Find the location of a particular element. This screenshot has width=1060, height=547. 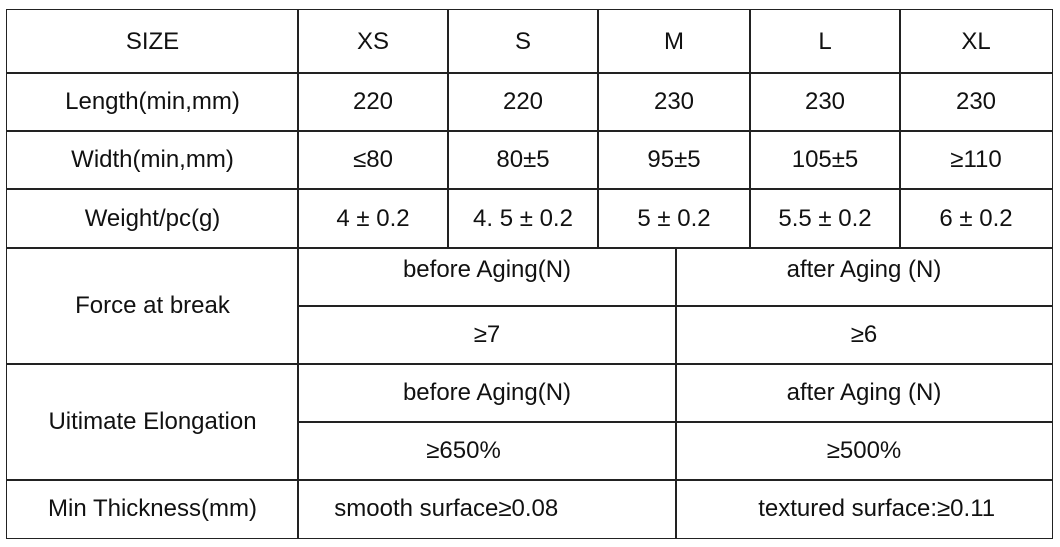

weight-value: 4. 5 ± 0.2 is located at coordinates (523, 218).